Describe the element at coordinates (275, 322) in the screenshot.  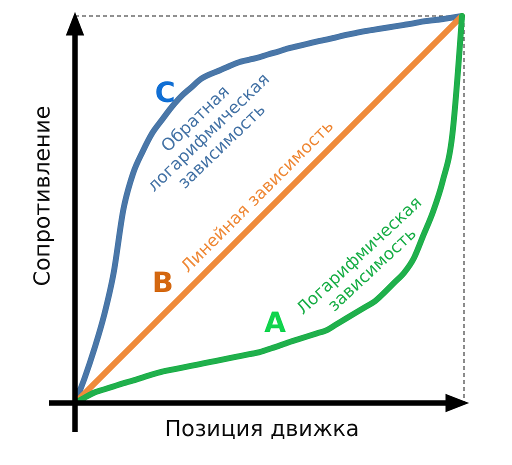
I see `annotation: A` at that location.